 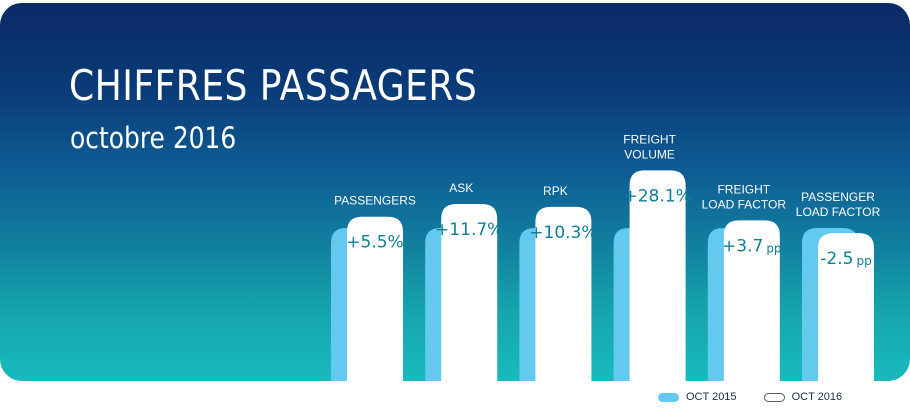 I want to click on category-label: VOLUME, so click(x=649, y=154).